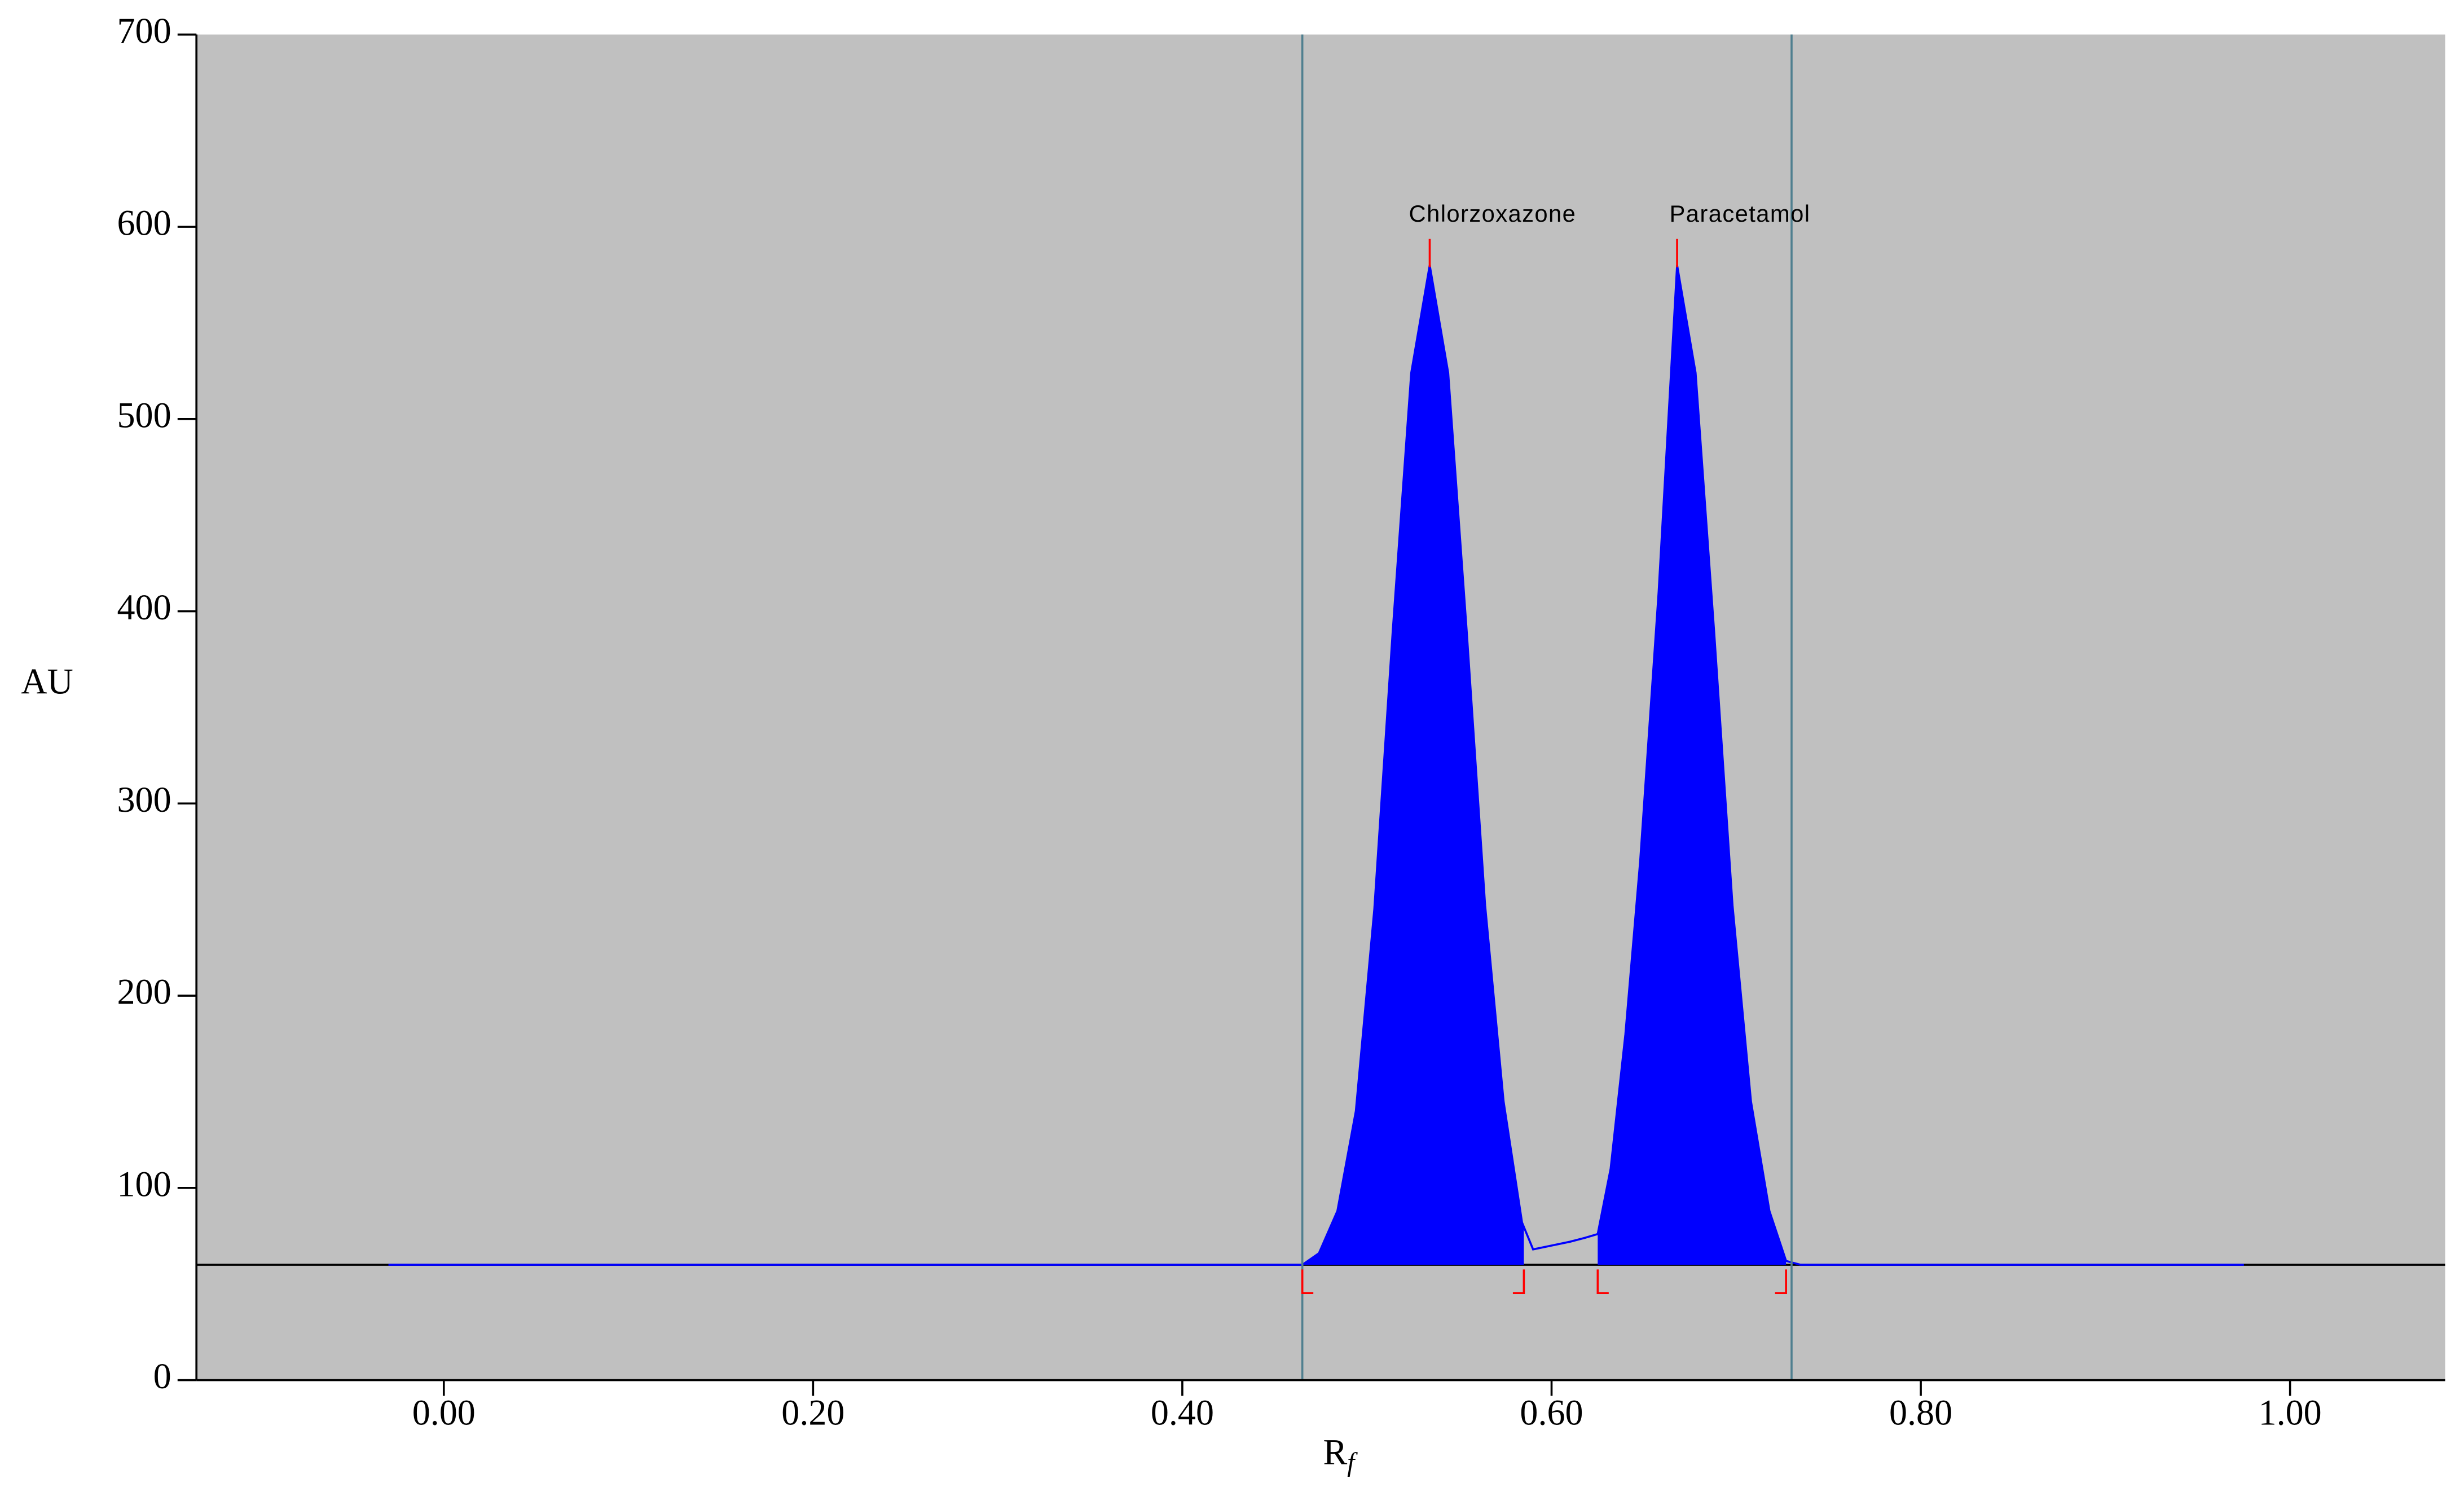  I want to click on x-tick-label: 0.00, so click(444, 1412).